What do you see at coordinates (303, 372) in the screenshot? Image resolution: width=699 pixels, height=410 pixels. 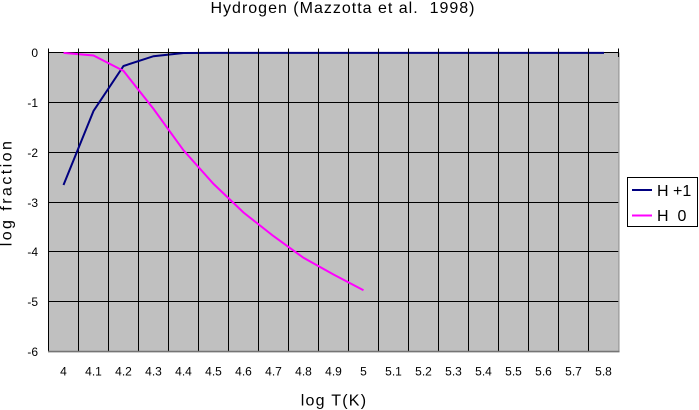 I see `svg-text: 4.8` at bounding box center [303, 372].